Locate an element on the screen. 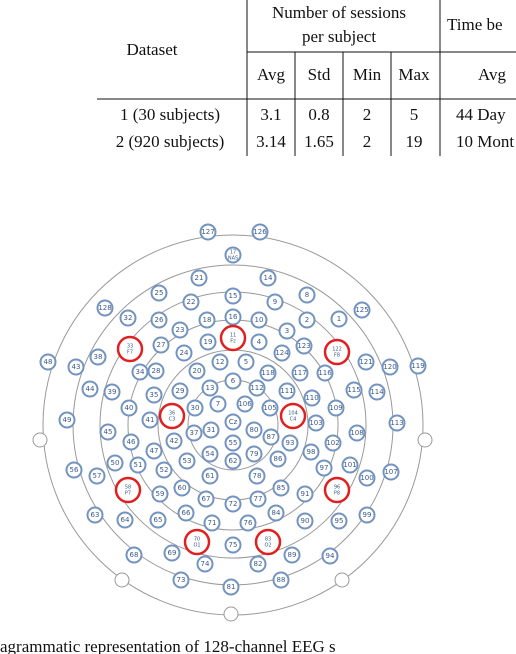 The image size is (516, 654). electrode-site: C4 is located at coordinates (293, 420).